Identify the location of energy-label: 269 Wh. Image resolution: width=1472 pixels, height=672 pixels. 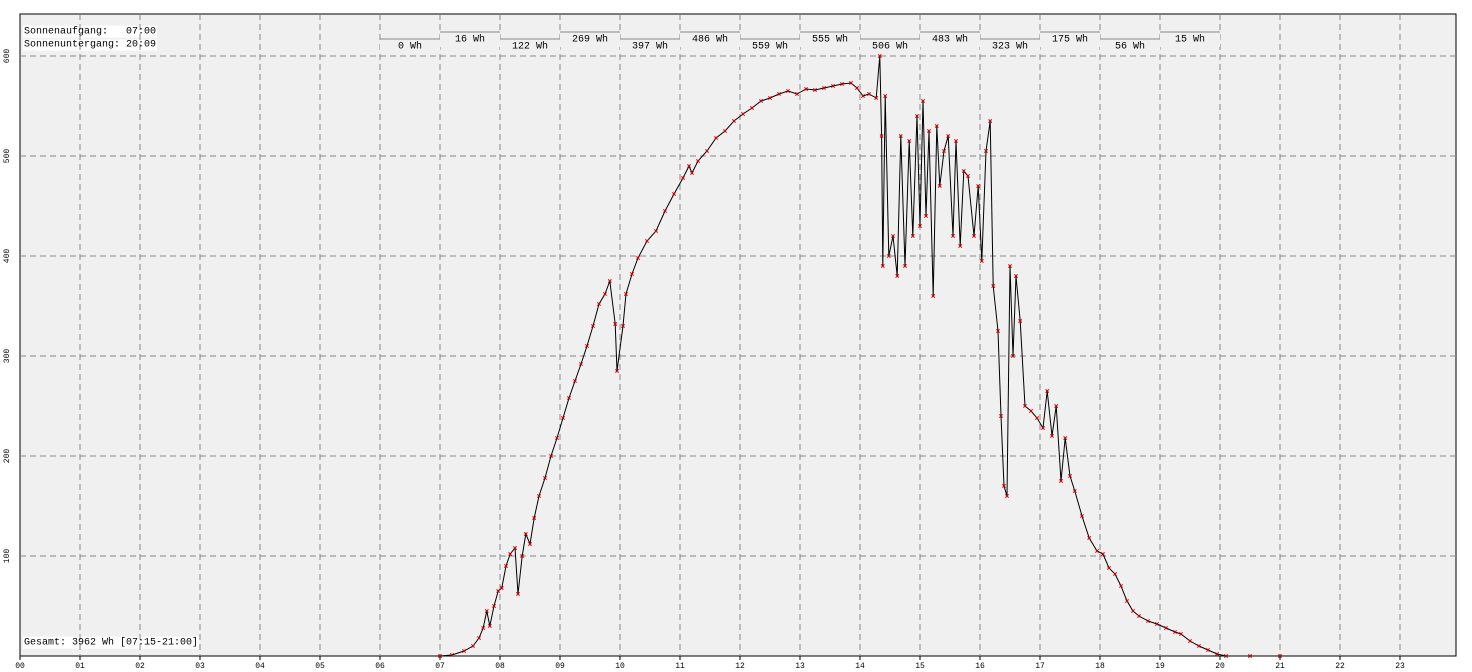
(590, 40).